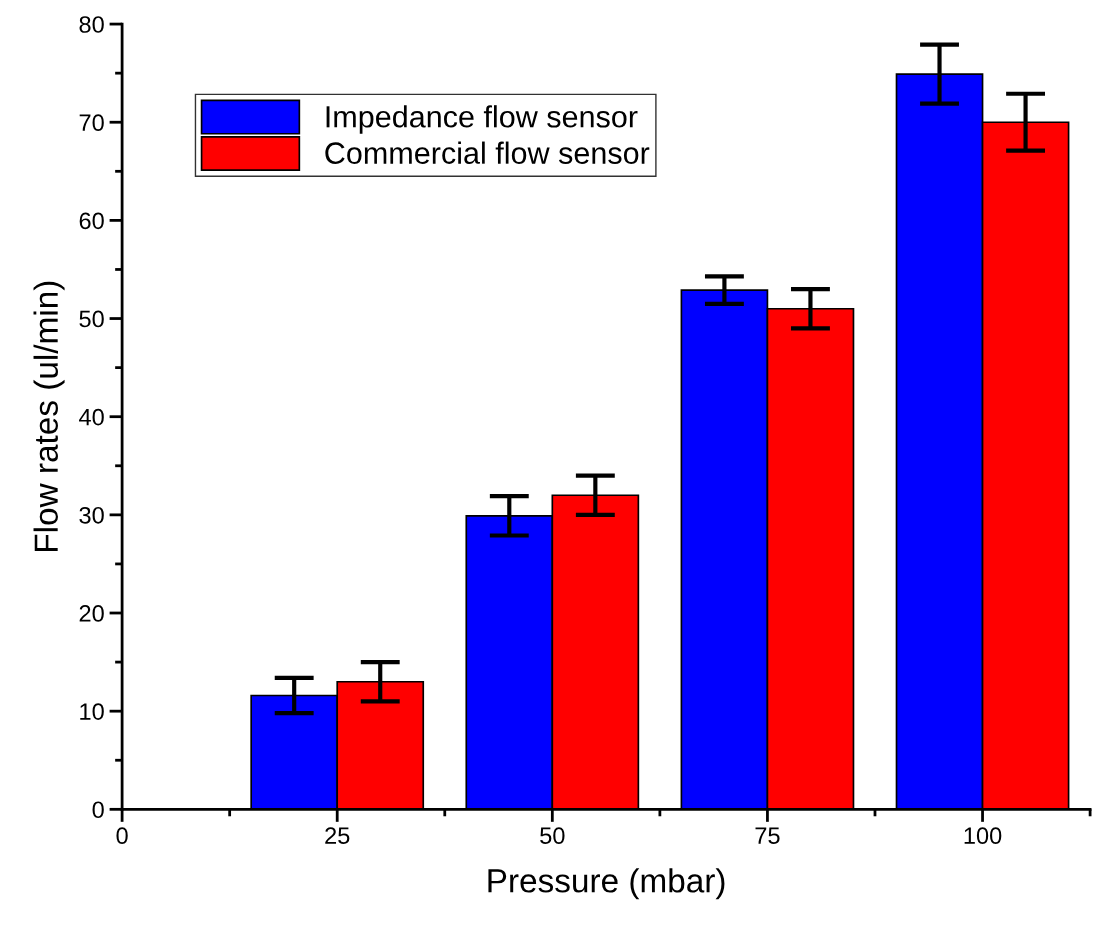  I want to click on x-tick-label: 75, so click(767, 836).